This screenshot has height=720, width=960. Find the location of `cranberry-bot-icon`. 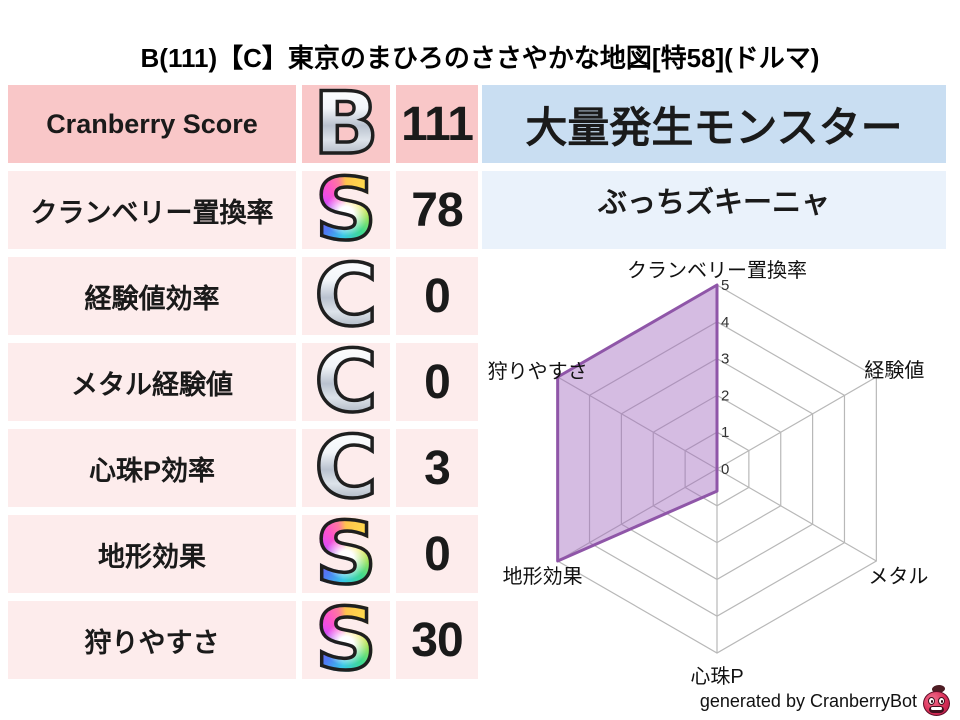

cranberry-bot-icon is located at coordinates (937, 700).